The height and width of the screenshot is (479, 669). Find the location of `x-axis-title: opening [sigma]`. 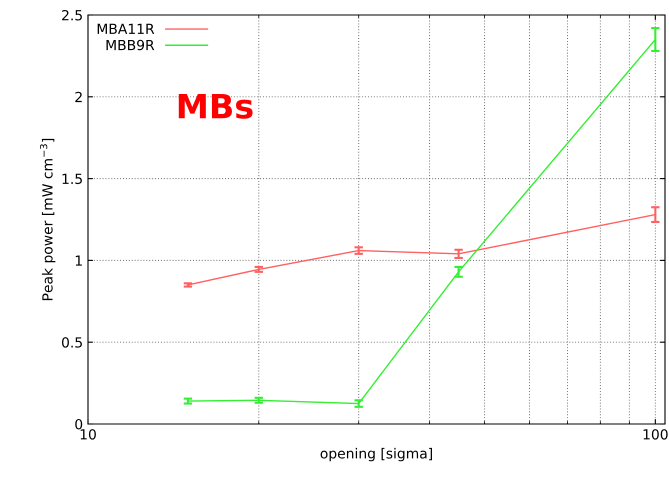

x-axis-title: opening [sigma] is located at coordinates (376, 455).